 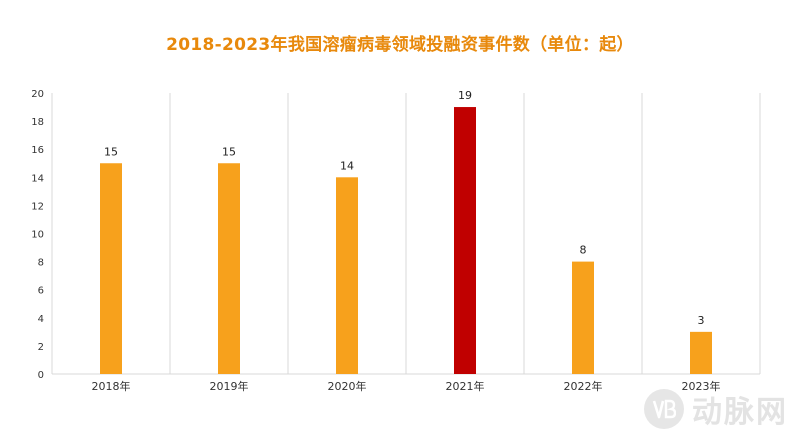 I want to click on watermark-text: 动脉网, so click(x=740, y=412).